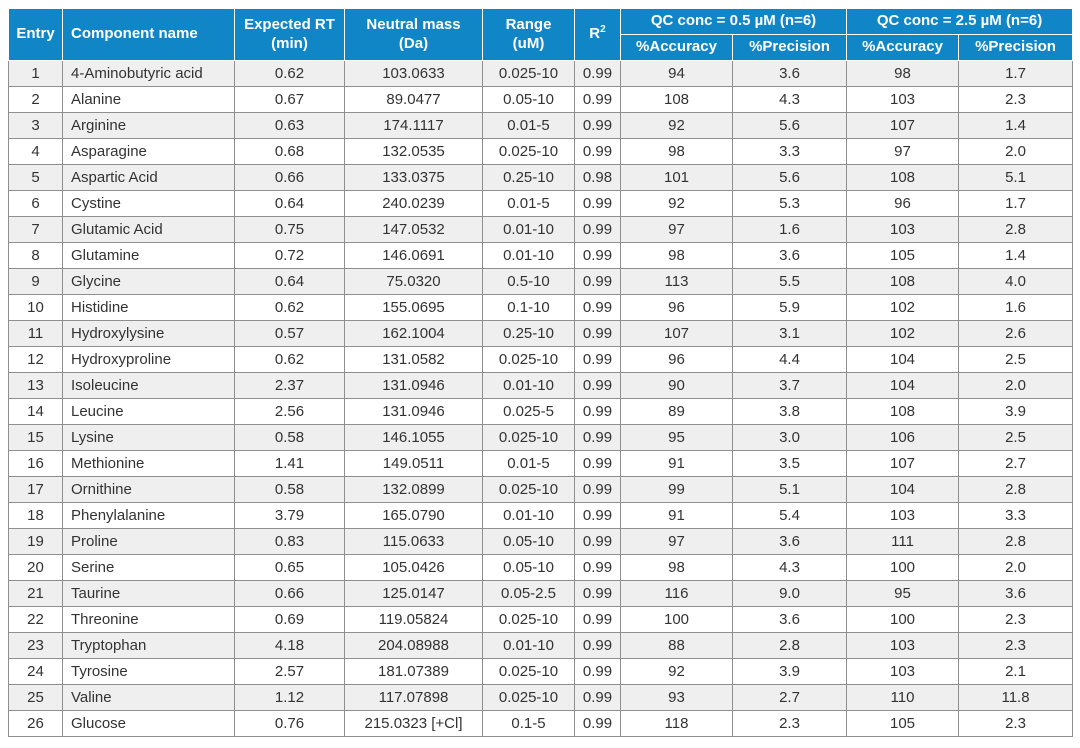 The image size is (1080, 748). Describe the element at coordinates (903, 151) in the screenshot. I see `cell-accuracy-qc25: 97` at that location.